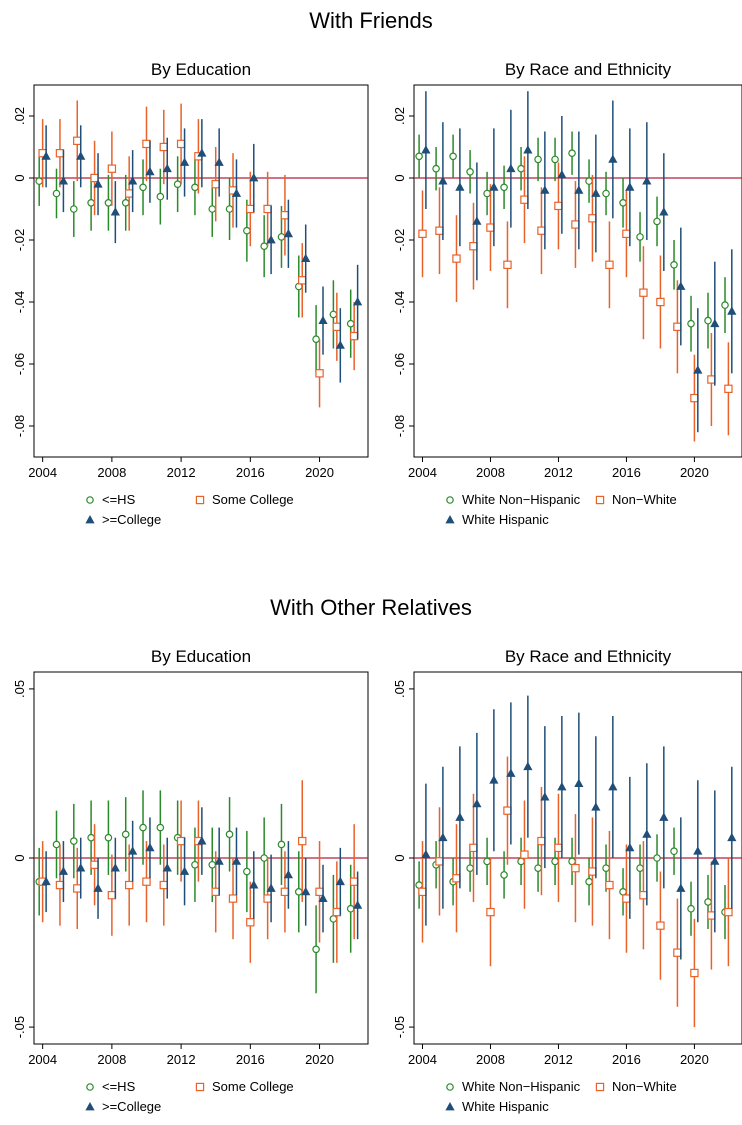  I want to click on panel-title: By Race and Ethnicity, so click(588, 656).